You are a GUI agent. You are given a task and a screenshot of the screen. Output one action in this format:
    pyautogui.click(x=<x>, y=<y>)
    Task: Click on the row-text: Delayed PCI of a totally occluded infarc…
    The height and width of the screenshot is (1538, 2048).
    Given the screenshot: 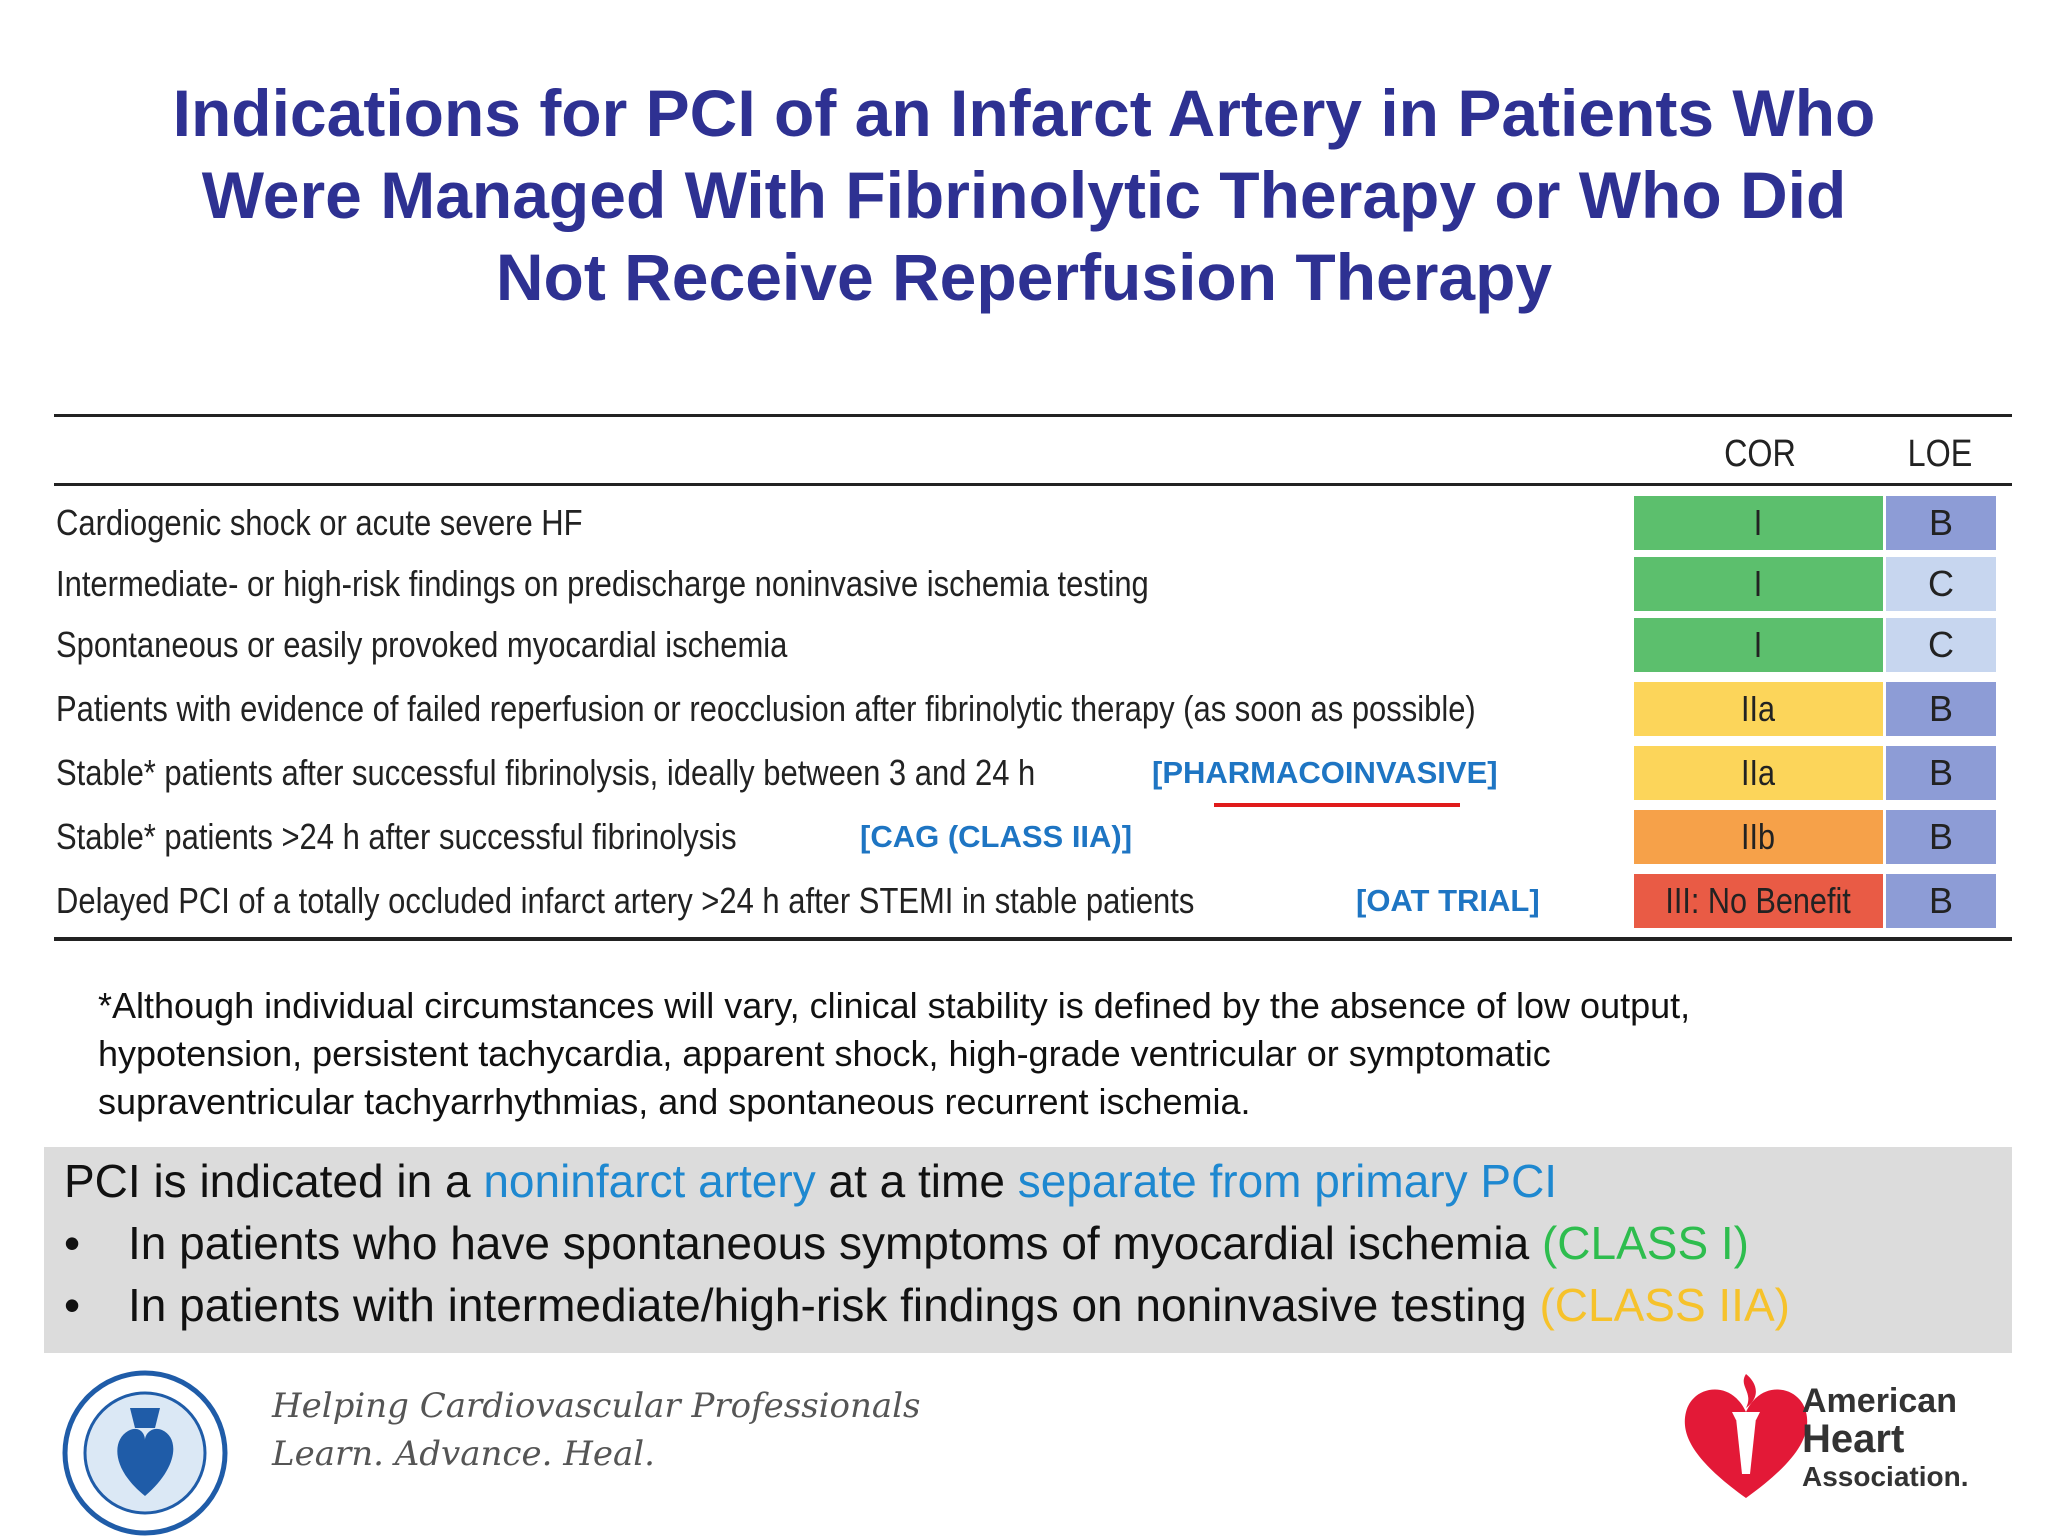 What is the action you would take?
    pyautogui.click(x=625, y=900)
    